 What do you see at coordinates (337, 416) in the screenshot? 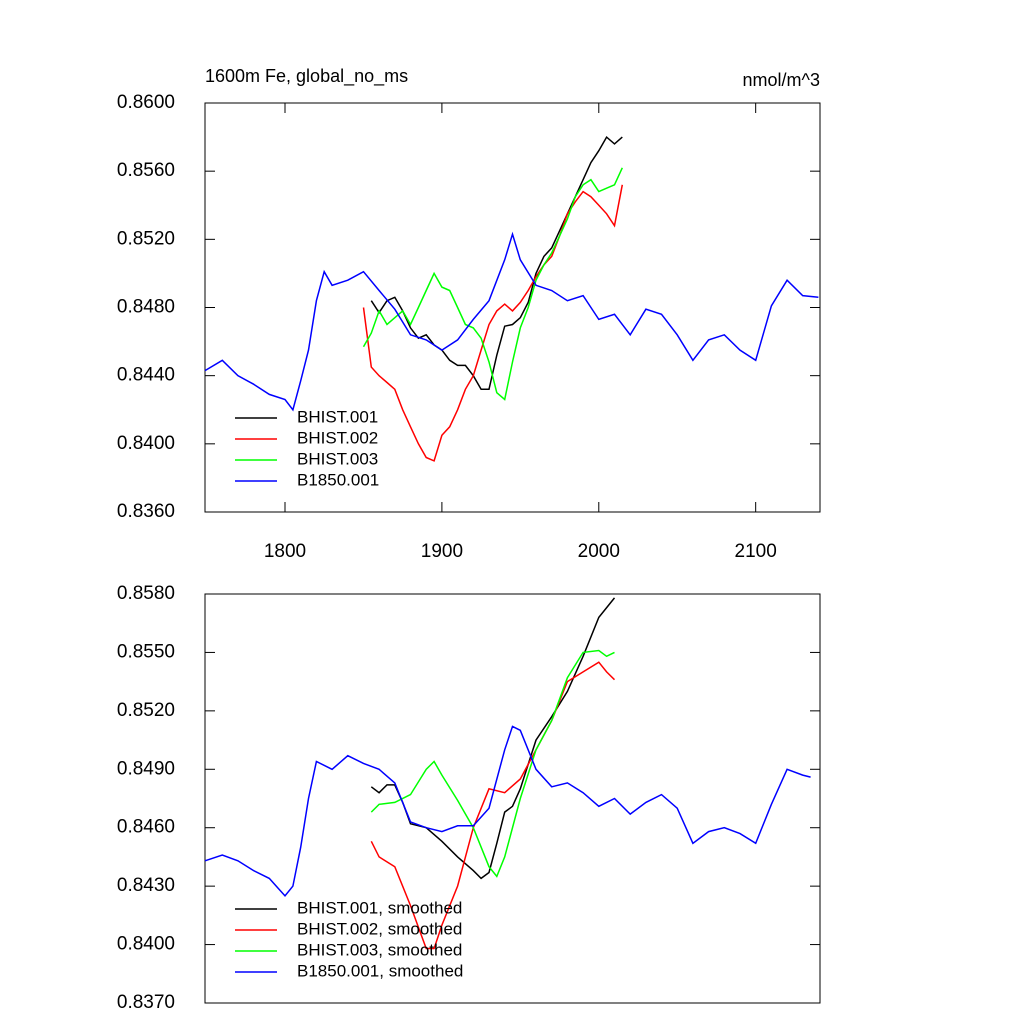
I see `legend-label: BHIST.001` at bounding box center [337, 416].